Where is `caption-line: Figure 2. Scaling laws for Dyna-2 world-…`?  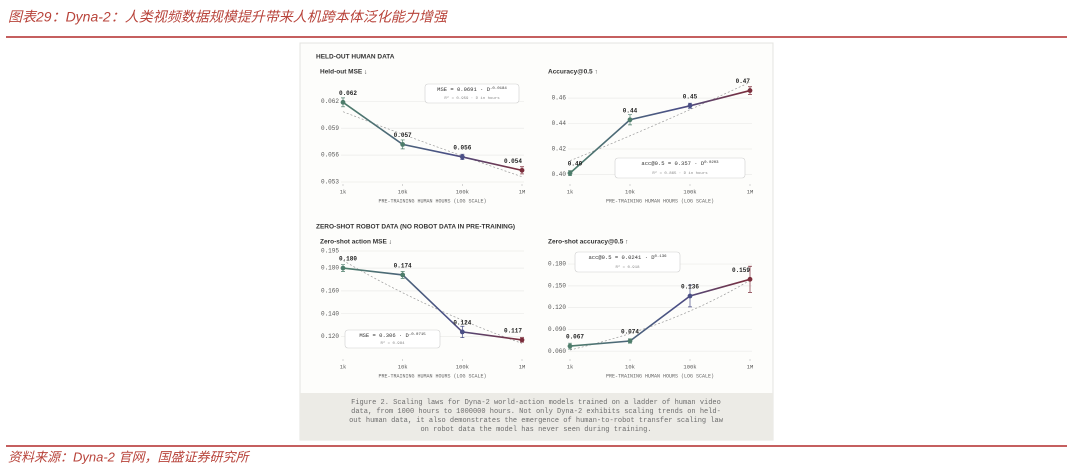 caption-line: Figure 2. Scaling laws for Dyna-2 world-… is located at coordinates (536, 403).